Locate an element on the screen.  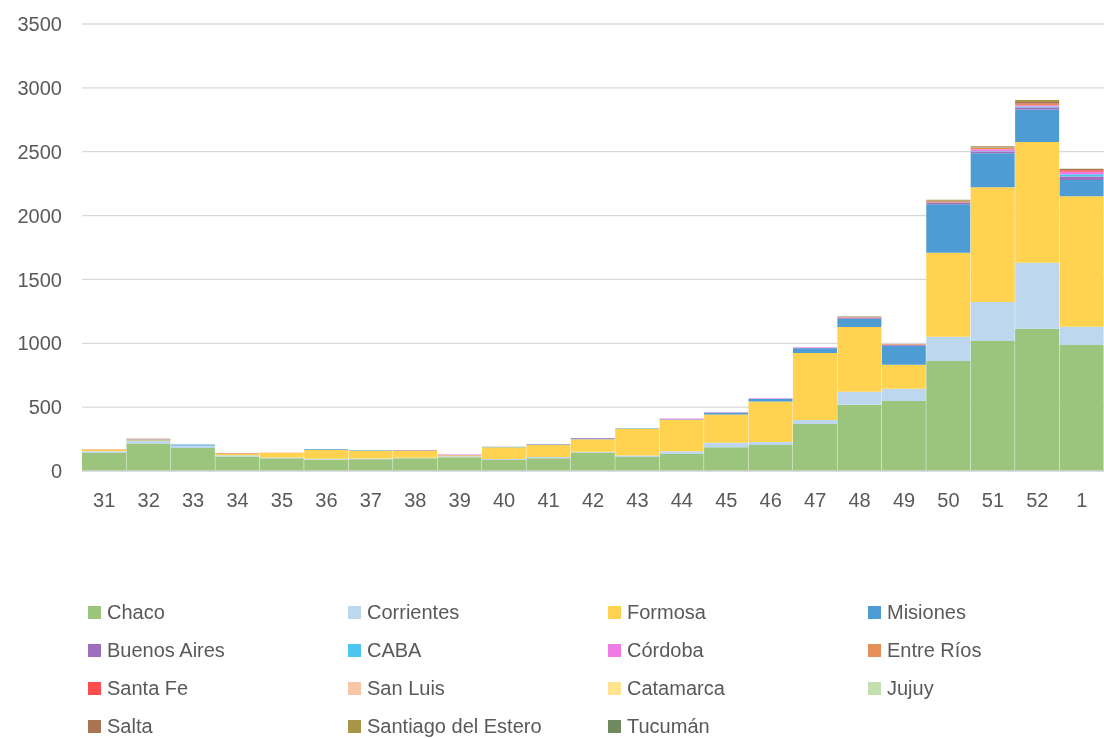
x-tick-label: 38 is located at coordinates (415, 500).